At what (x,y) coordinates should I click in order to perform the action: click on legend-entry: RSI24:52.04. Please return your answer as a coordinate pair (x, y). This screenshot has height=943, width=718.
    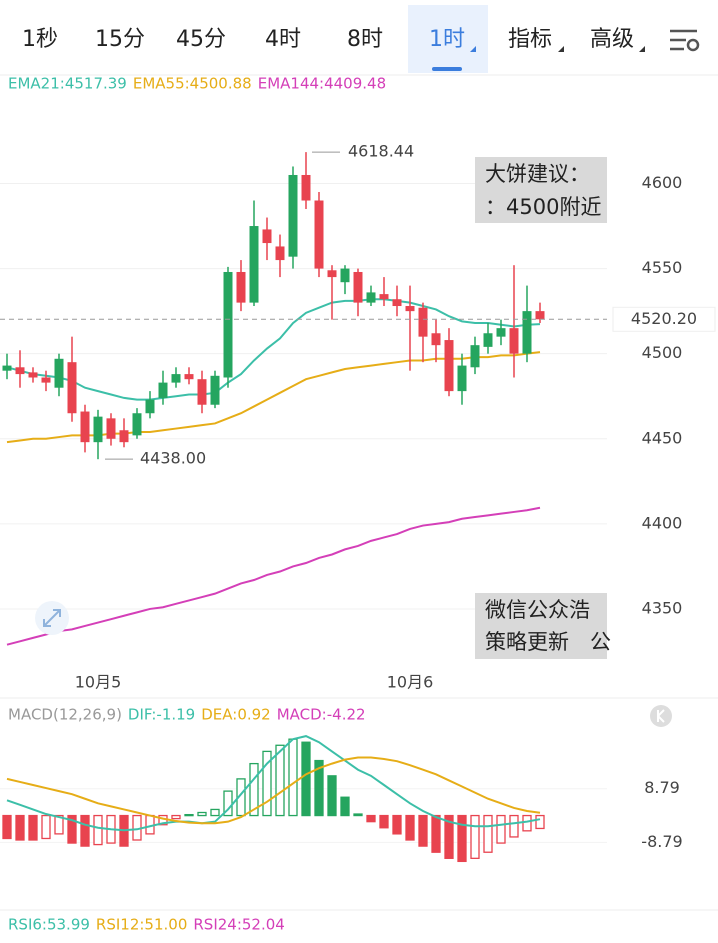
    Looking at the image, I should click on (238, 925).